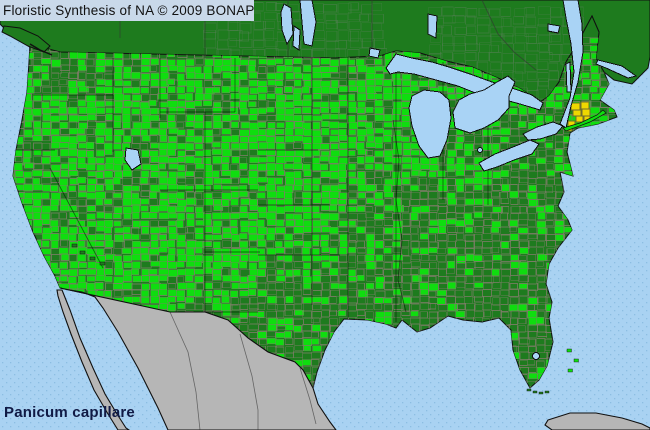 The image size is (650, 430). What do you see at coordinates (296, 38) in the screenshot?
I see `lake-manitoba` at bounding box center [296, 38].